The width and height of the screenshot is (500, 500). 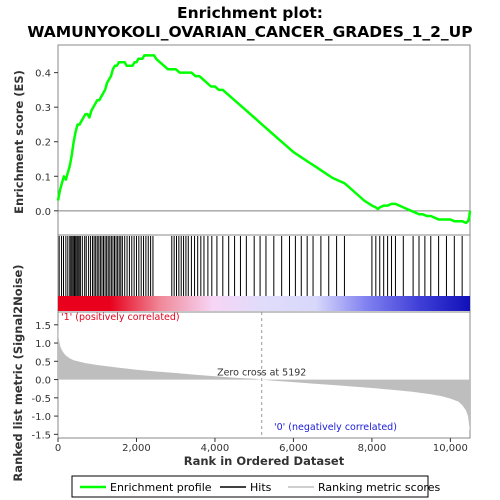 What do you see at coordinates (261, 373) in the screenshot?
I see `zero-cross-label: Zero cross at 5192` at bounding box center [261, 373].